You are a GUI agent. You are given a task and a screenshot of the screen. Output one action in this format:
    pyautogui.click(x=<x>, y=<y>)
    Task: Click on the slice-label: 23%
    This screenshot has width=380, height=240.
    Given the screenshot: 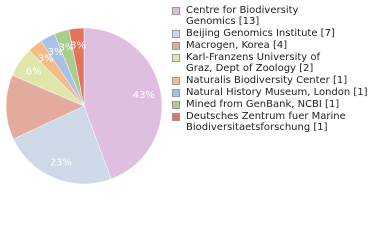 What is the action you would take?
    pyautogui.click(x=61, y=162)
    